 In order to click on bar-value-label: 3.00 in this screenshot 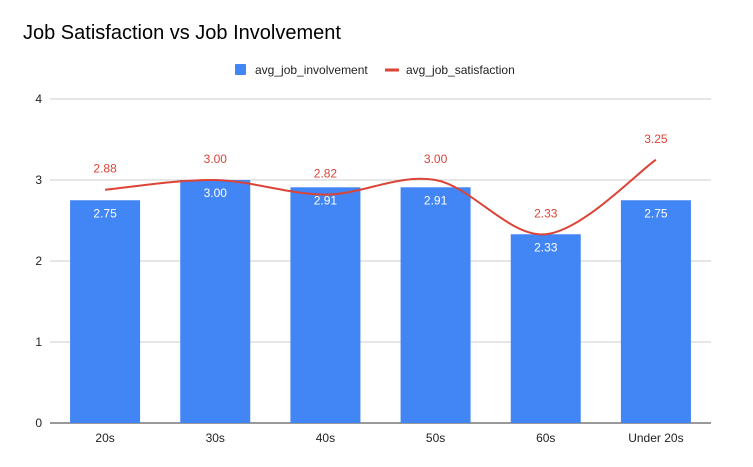, I will do `click(216, 193)`.